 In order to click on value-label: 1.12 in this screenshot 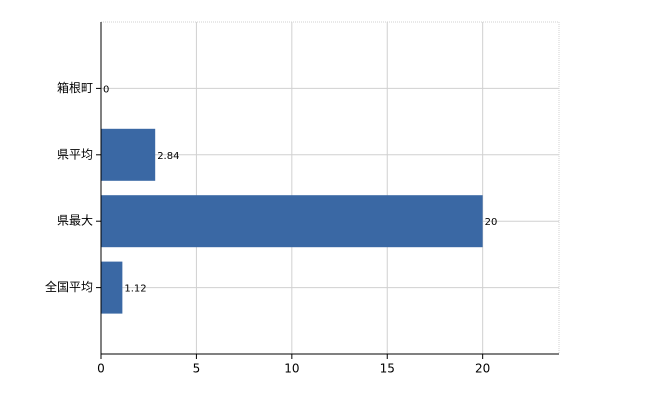, I will do `click(135, 289)`.